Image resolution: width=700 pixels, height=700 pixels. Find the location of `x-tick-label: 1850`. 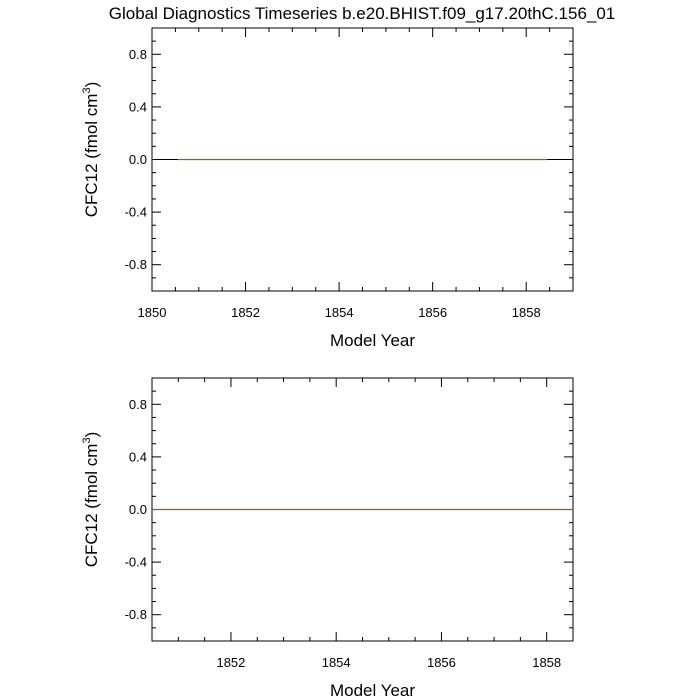

x-tick-label: 1850 is located at coordinates (152, 312).